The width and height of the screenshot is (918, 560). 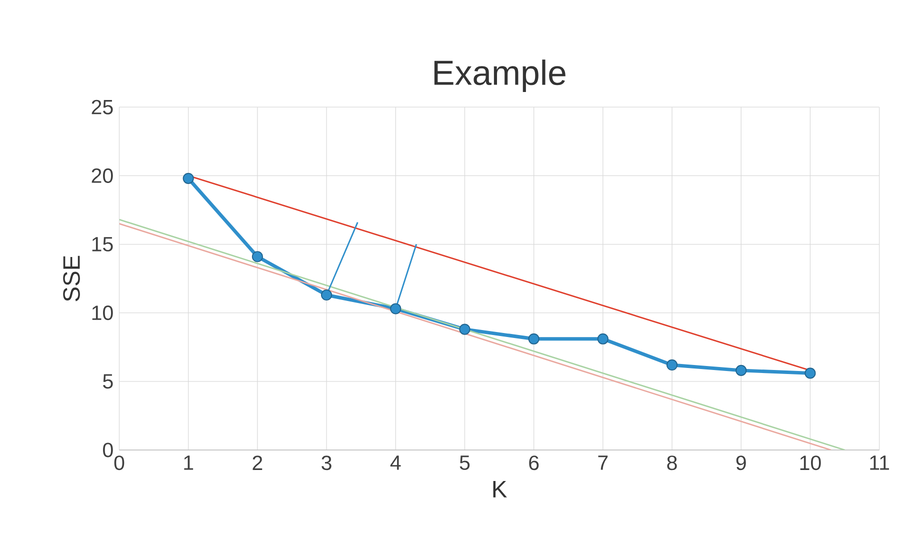 I want to click on y-tick-label: 25, so click(x=102, y=107).